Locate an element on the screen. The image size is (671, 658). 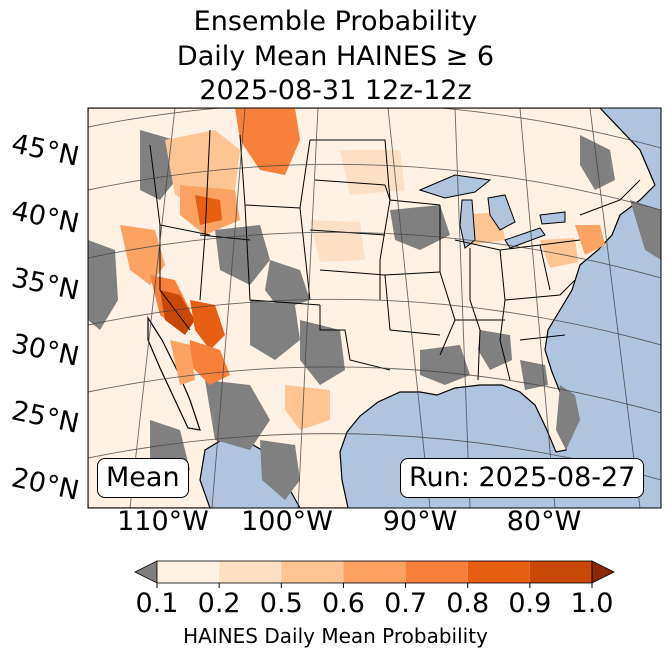
lake-huron is located at coordinates (501, 212).